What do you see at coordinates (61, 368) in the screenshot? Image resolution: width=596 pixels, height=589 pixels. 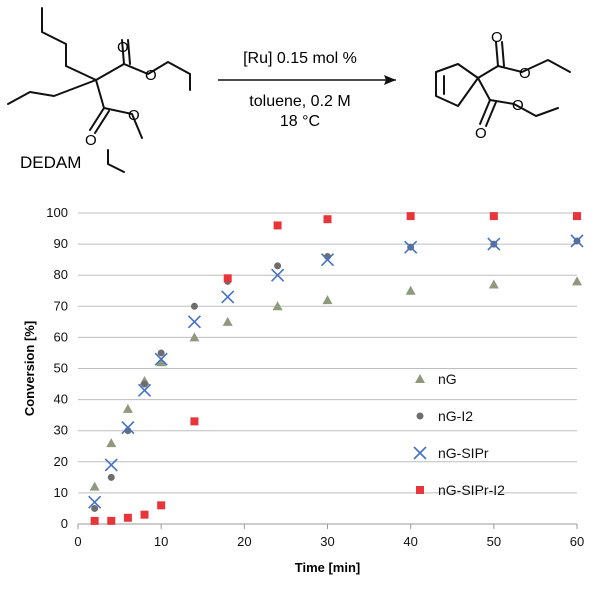 I see `y-tick-label: 50` at bounding box center [61, 368].